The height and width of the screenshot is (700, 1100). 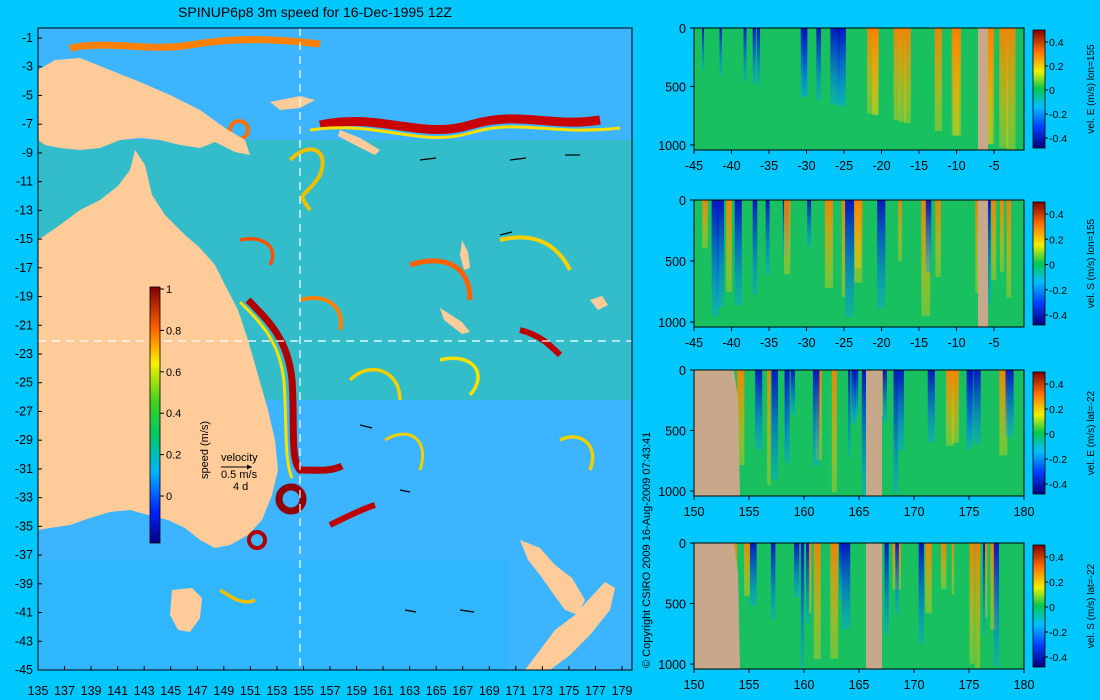 What do you see at coordinates (291, 499) in the screenshot?
I see `eddy-large` at bounding box center [291, 499].